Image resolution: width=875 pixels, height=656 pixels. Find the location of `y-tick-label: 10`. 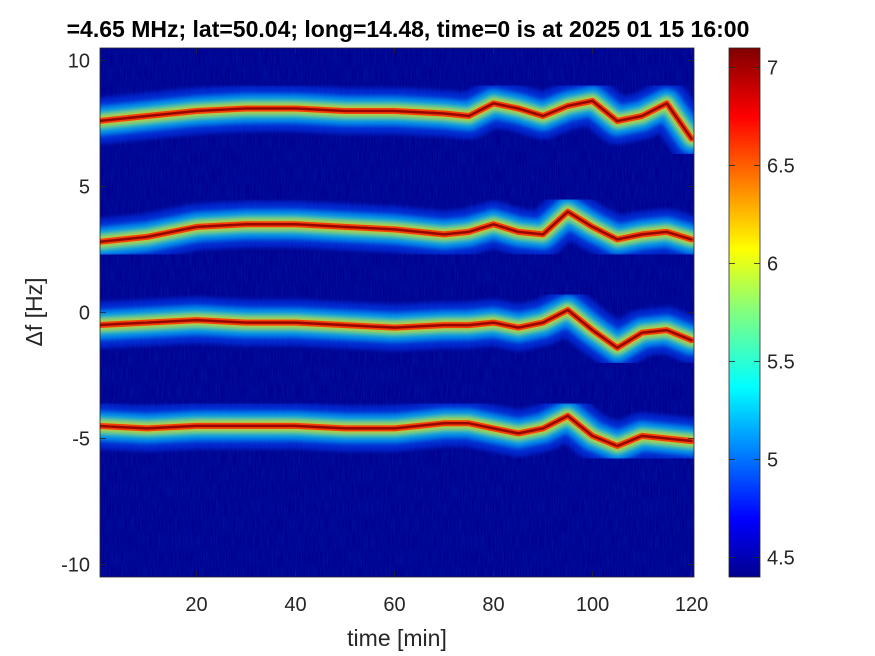

y-tick-label: 10 is located at coordinates (79, 62).